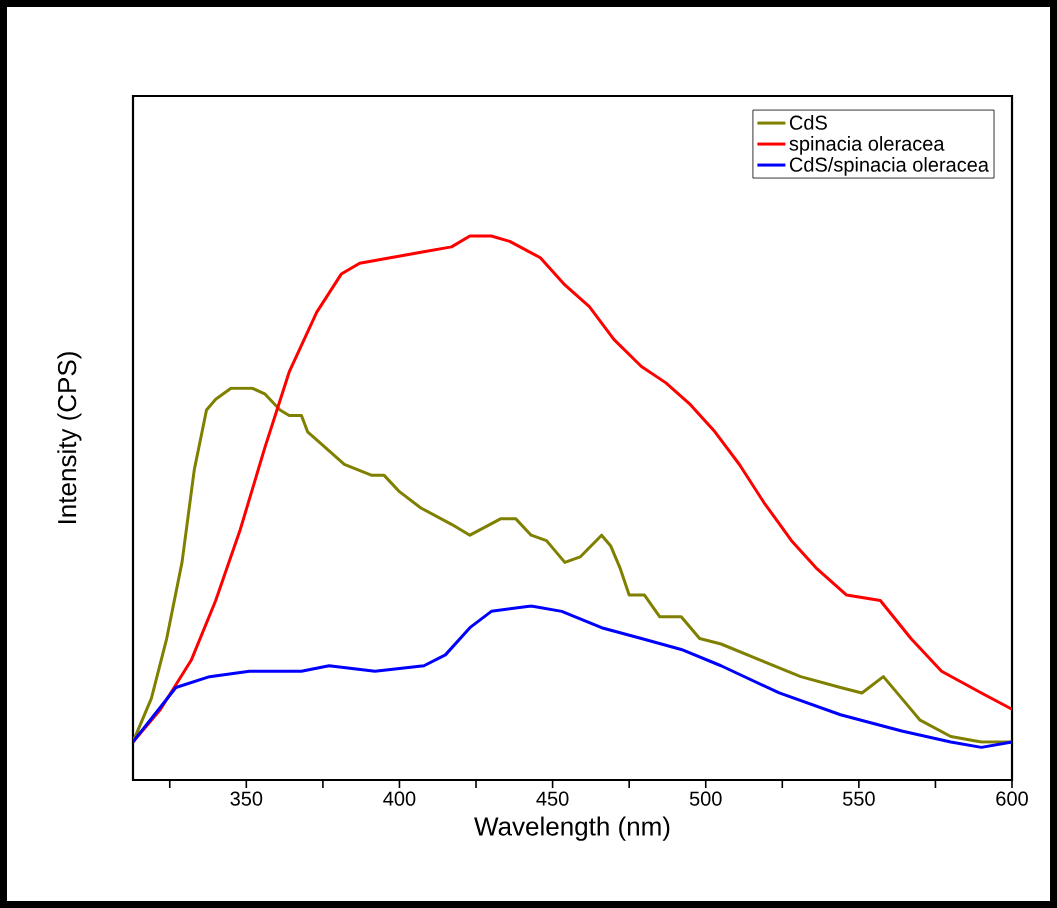 This screenshot has width=1057, height=908. Describe the element at coordinates (246, 798) in the screenshot. I see `x-tick-label: 350` at that location.